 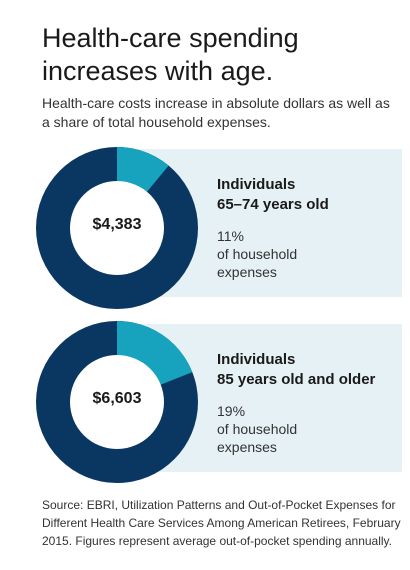 I want to click on donut-chart-1: $4,383, so click(x=117, y=228).